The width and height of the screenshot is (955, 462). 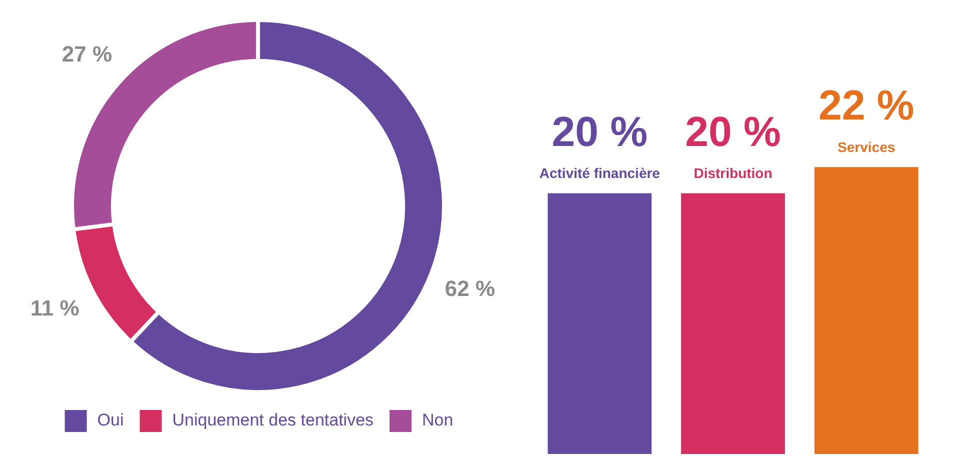 What do you see at coordinates (470, 288) in the screenshot?
I see `data-label: 62 %` at bounding box center [470, 288].